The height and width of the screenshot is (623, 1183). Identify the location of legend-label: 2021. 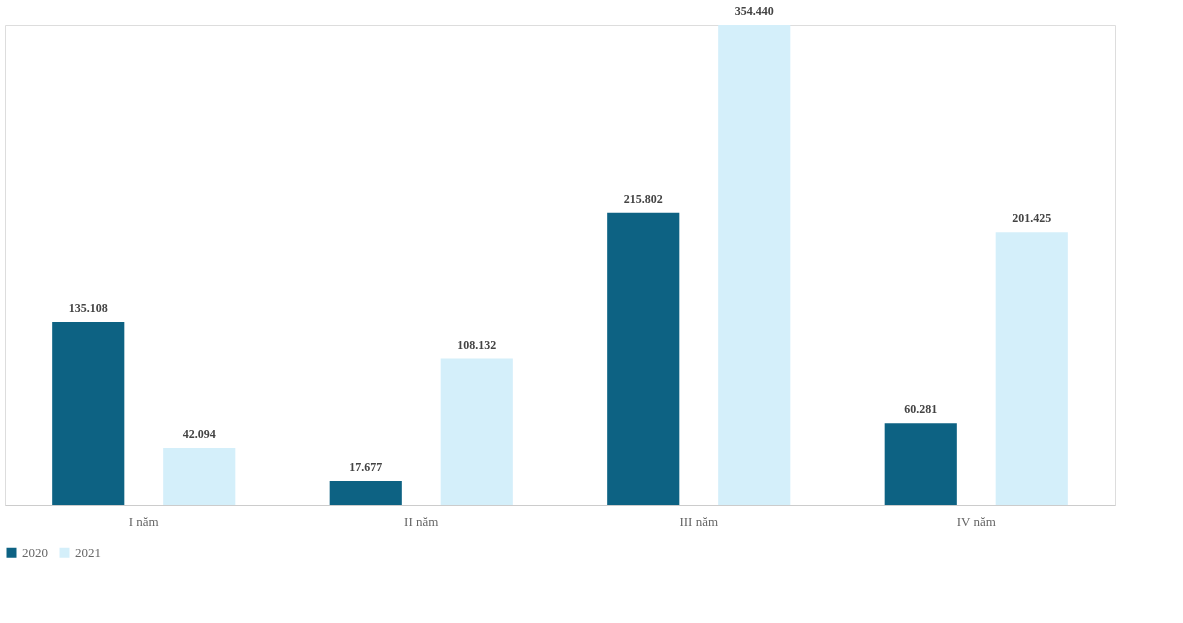
(88, 552).